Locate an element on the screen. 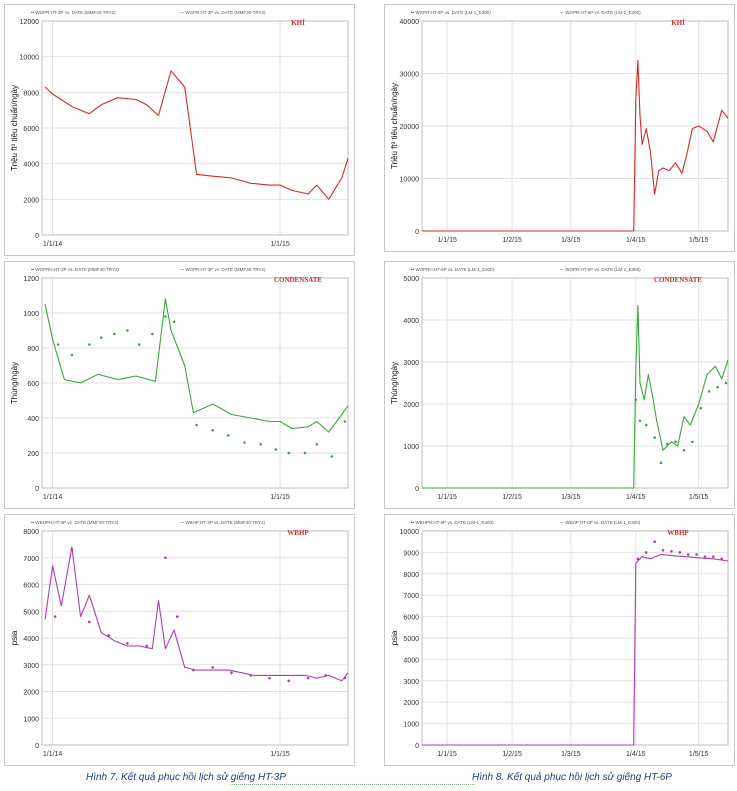 The width and height of the screenshot is (737, 791). legend-entry: — WBHP:HT-6P vs. DATE (LM-1_E300) is located at coordinates (600, 522).